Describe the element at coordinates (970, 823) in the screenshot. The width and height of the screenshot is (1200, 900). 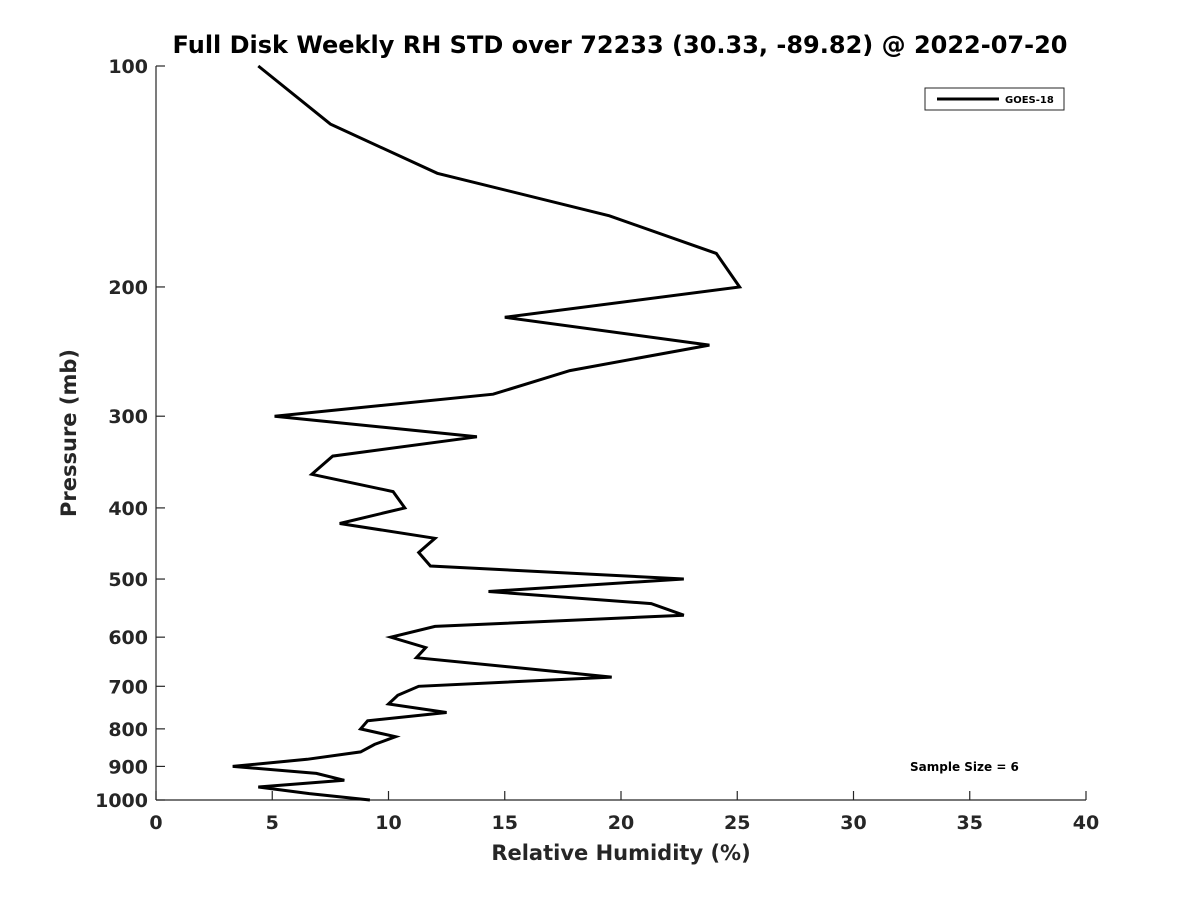
I see `x-tick-label-35: 35` at that location.